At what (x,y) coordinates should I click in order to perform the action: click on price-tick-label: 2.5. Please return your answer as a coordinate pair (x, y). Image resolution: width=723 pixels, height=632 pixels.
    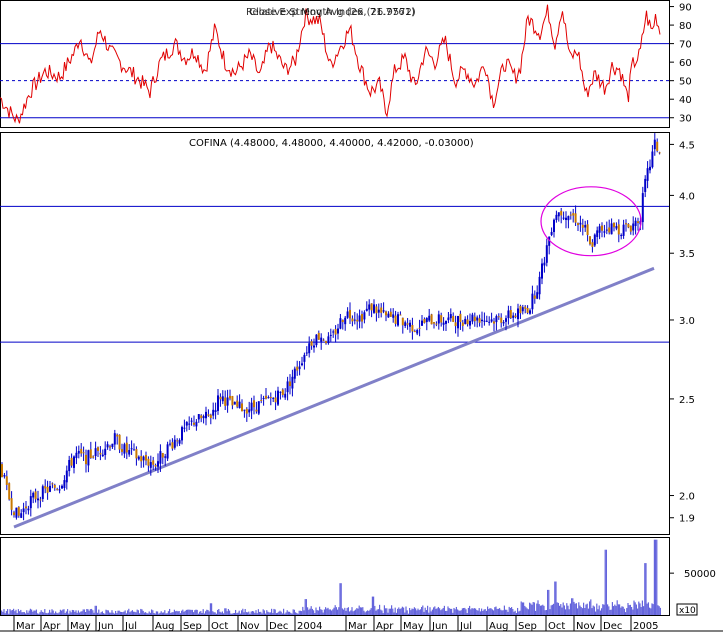
    Looking at the image, I should click on (687, 400).